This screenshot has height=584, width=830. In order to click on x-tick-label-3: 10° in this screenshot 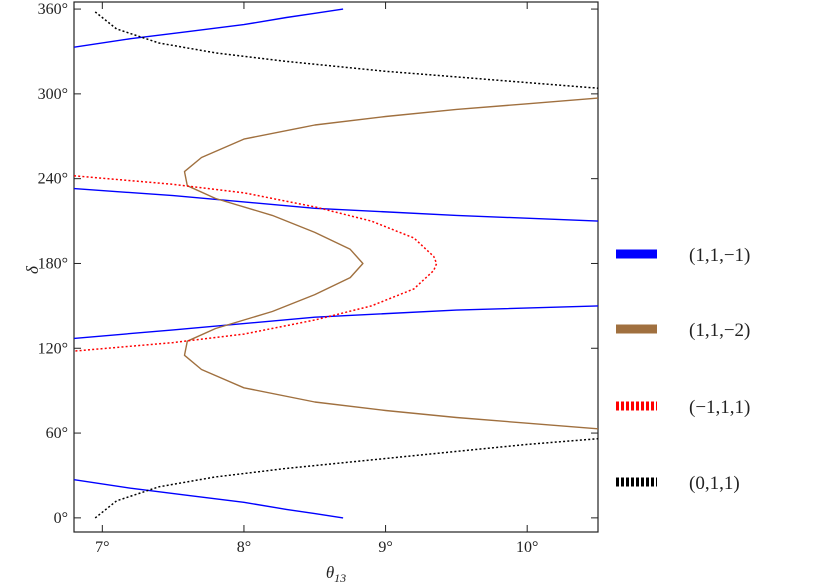, I will do `click(527, 547)`.